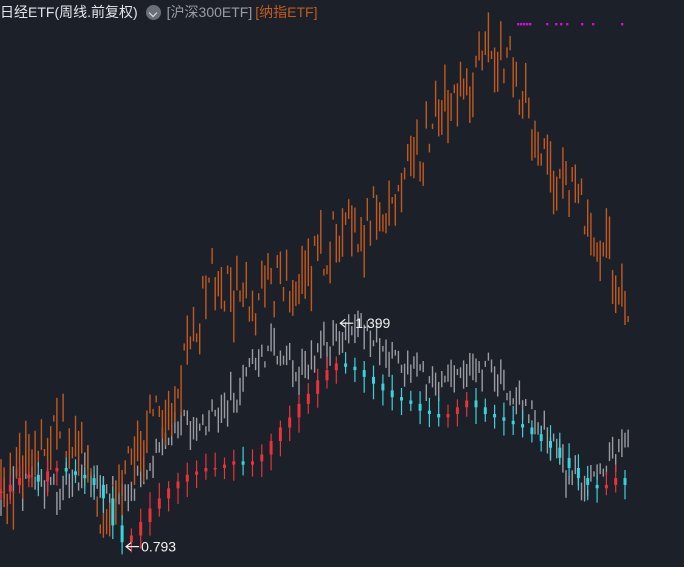  I want to click on main-series-title: 日经ETF(周线.前复权), so click(69, 12).